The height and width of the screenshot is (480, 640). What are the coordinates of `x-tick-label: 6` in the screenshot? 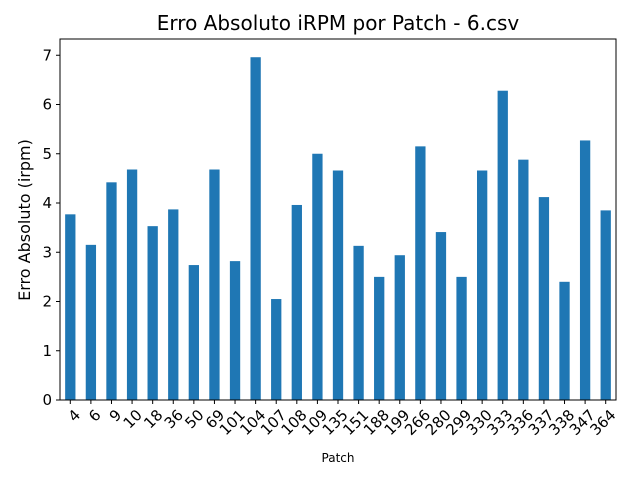 It's located at (94, 415).